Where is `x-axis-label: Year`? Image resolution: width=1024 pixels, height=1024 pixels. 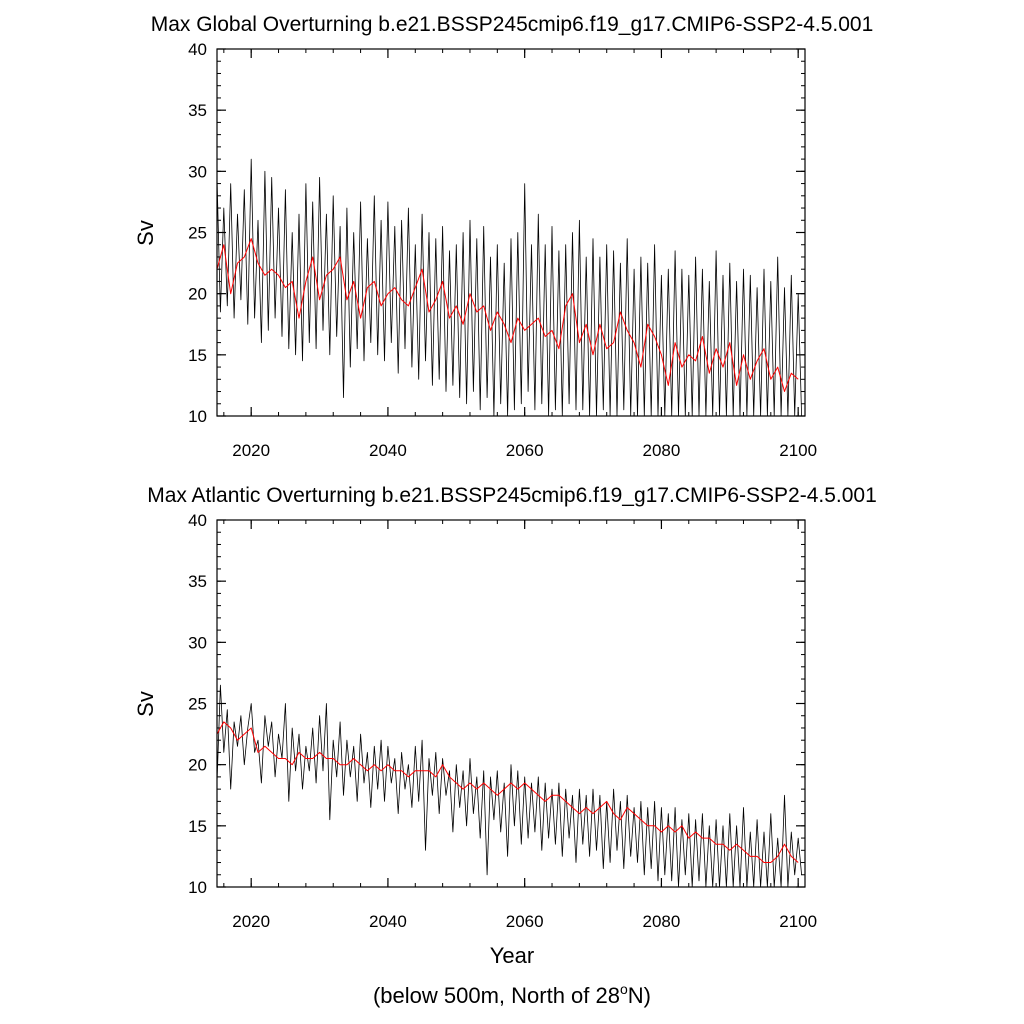
x-axis-label: Year is located at coordinates (512, 955).